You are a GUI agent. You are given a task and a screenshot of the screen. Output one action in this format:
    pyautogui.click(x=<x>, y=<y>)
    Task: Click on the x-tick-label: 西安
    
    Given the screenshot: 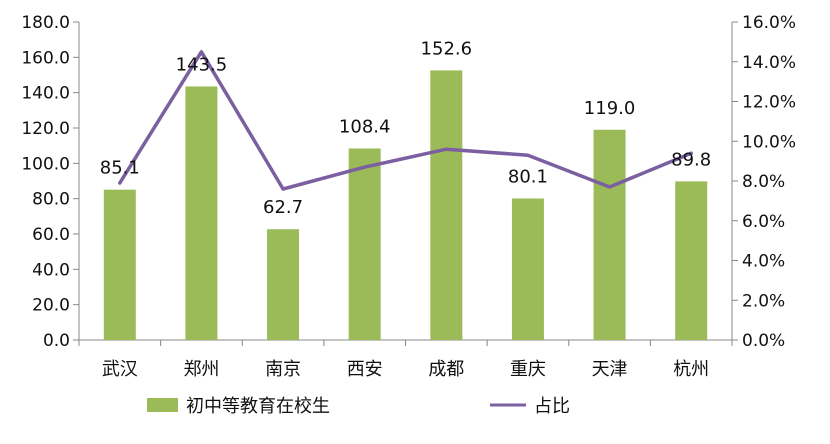 What is the action you would take?
    pyautogui.click(x=365, y=369)
    